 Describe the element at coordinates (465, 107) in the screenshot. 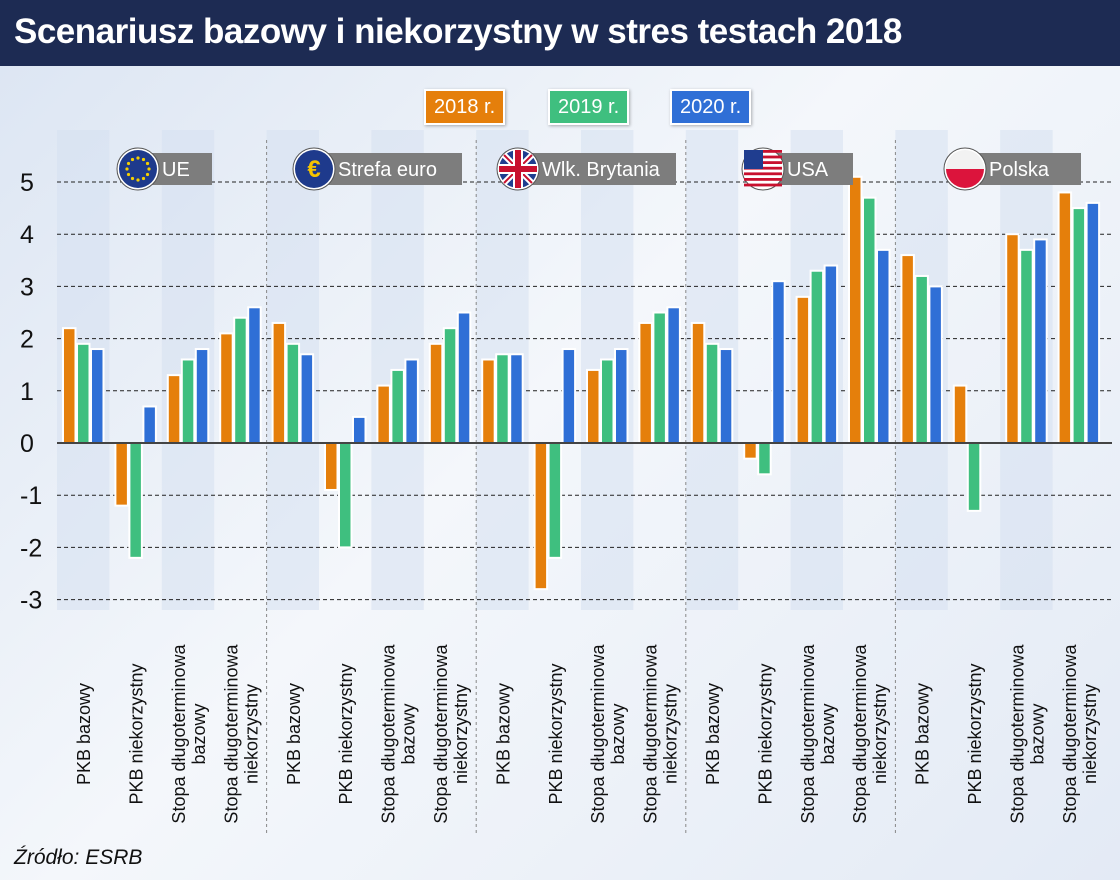

I see `legend-2018: 2018 r.` at that location.